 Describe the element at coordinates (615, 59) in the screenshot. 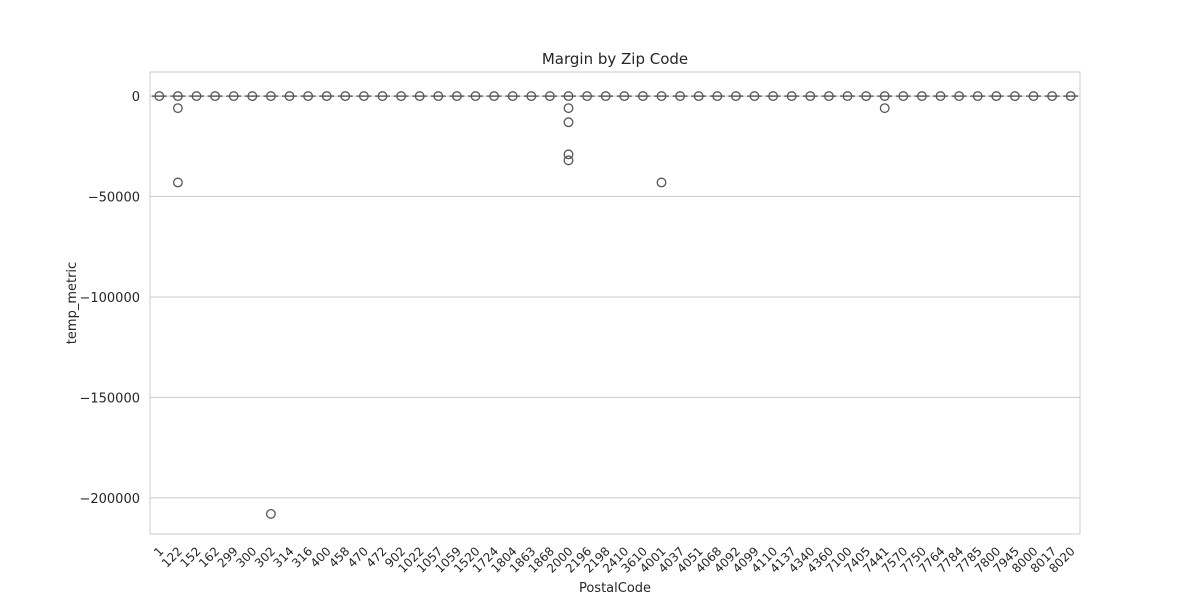

I see `chart-title: Margin by Zip Code` at that location.